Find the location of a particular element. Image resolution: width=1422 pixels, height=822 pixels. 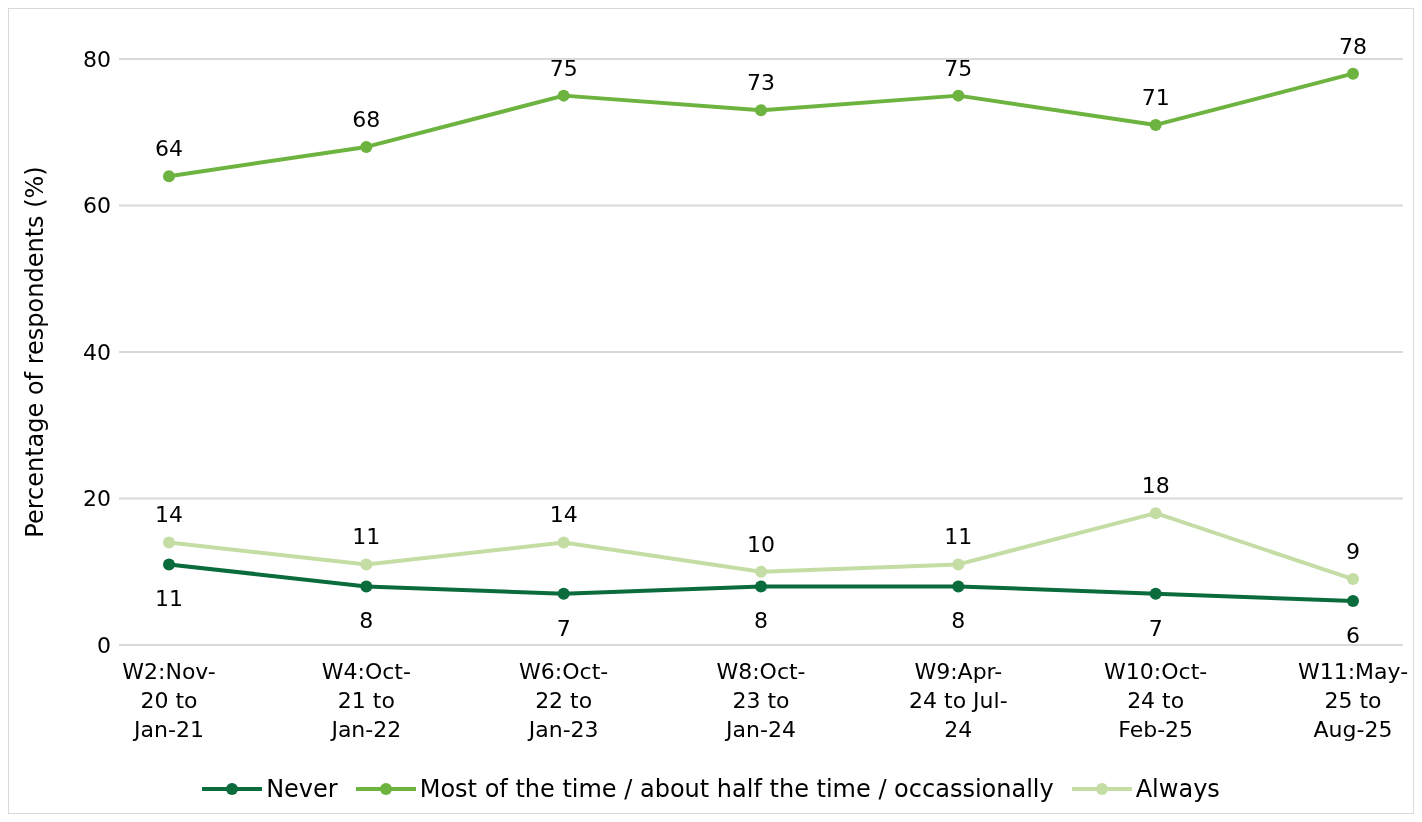

y-axis-title: Percentage of respondents (%) is located at coordinates (34, 352).